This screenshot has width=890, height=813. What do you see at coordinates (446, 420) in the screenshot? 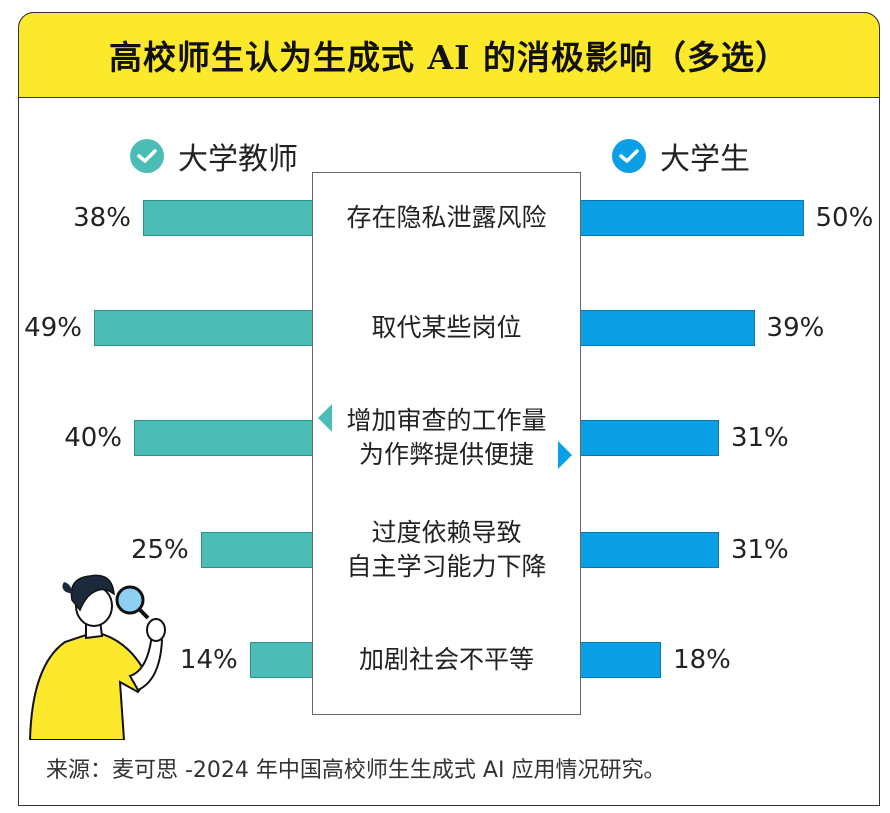
I see `category-label-line: 增加审查的工作量` at bounding box center [446, 420].